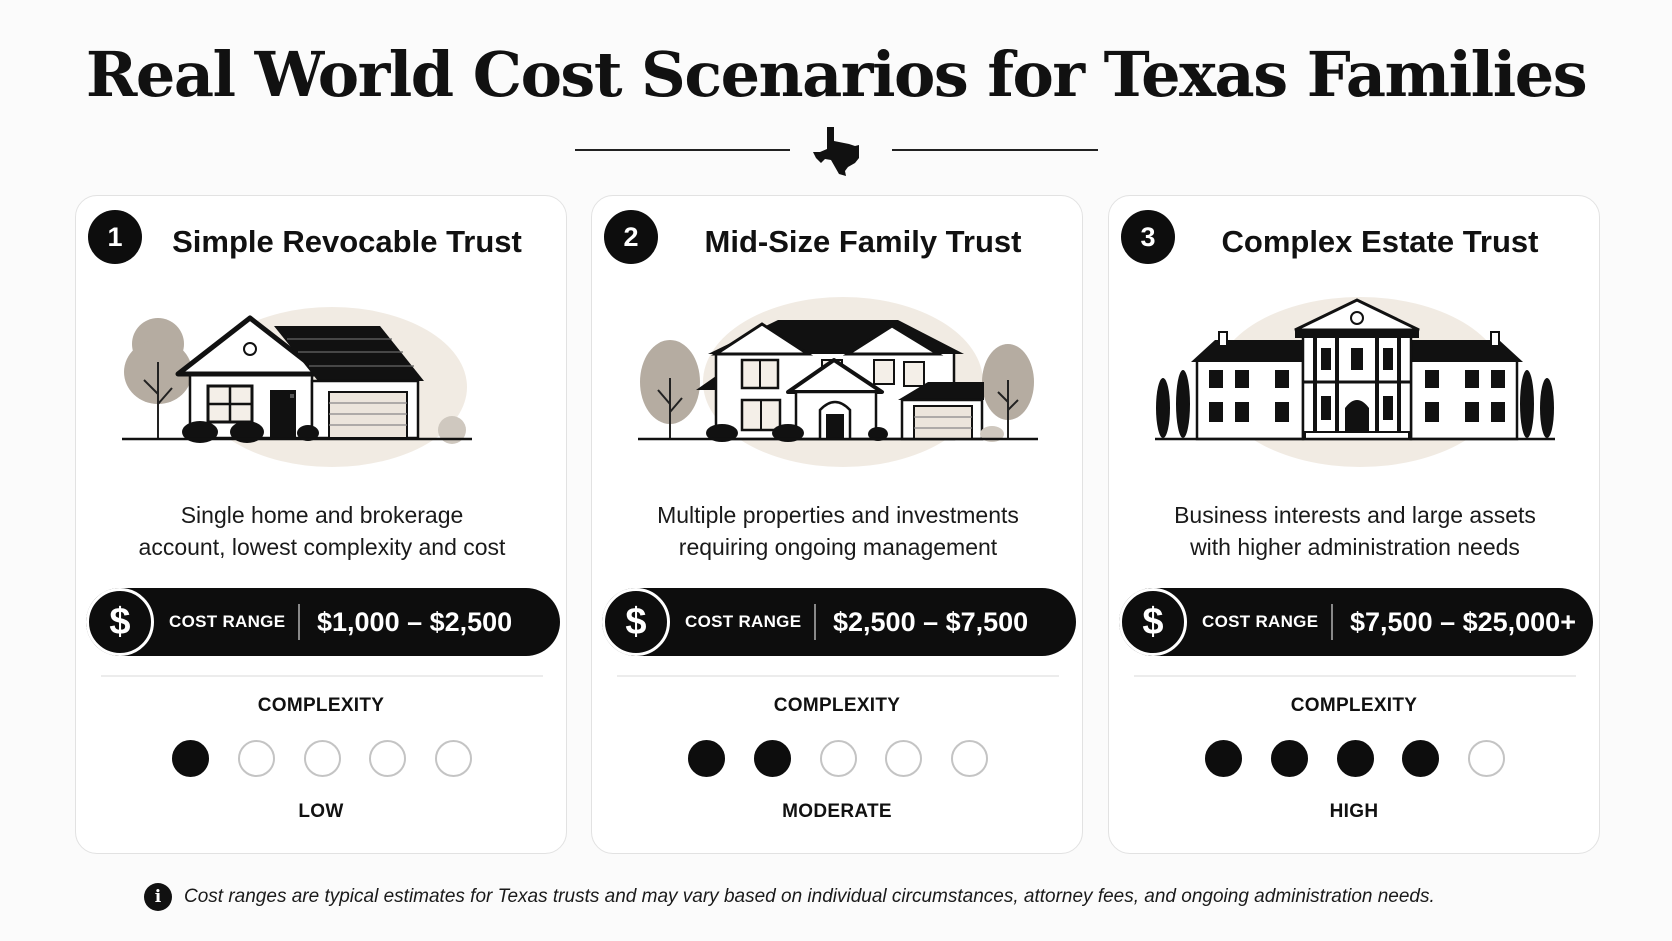 The width and height of the screenshot is (1672, 941). Describe the element at coordinates (863, 241) in the screenshot. I see `card-title: Mid-Size Family Trust` at that location.